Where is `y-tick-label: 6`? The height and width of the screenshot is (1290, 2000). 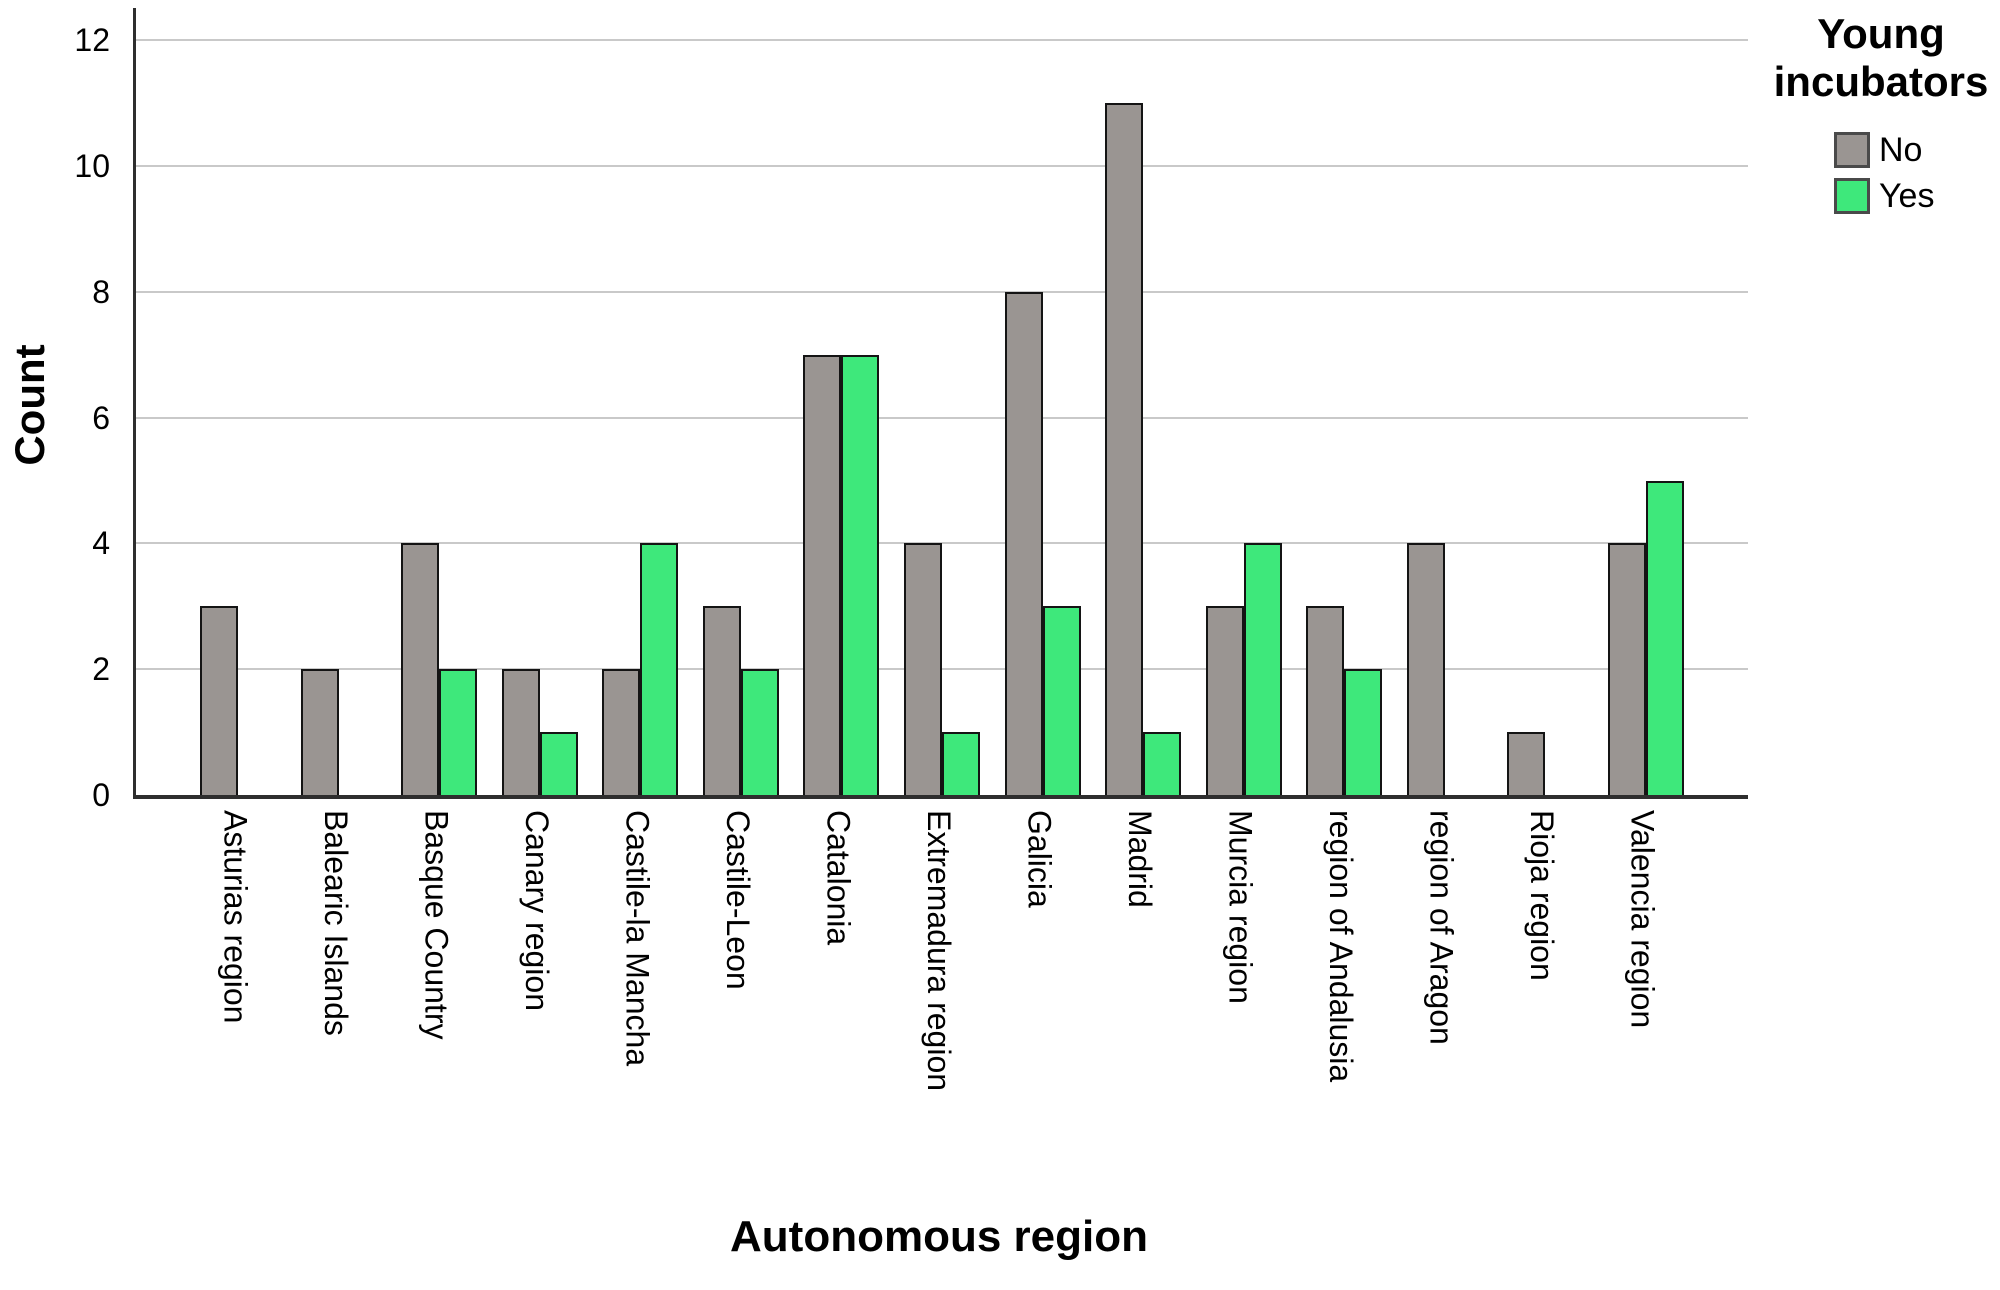 y-tick-label: 6 is located at coordinates (101, 417).